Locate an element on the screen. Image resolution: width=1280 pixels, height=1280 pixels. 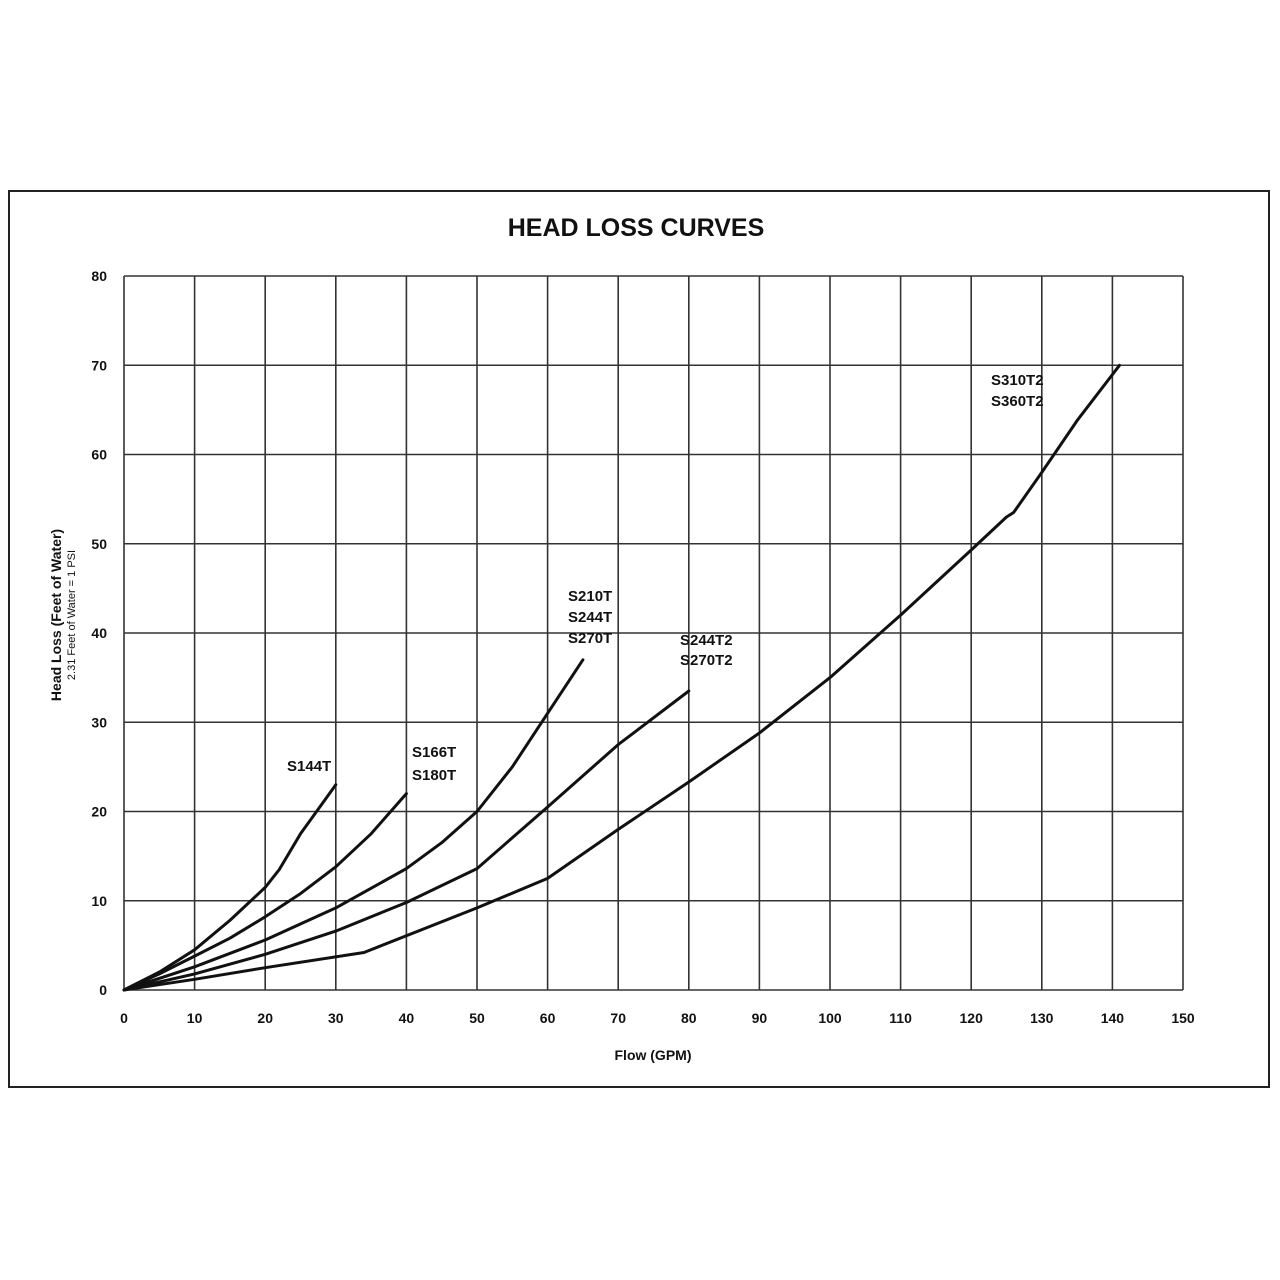
x-tick-label: 130 is located at coordinates (1042, 1018).